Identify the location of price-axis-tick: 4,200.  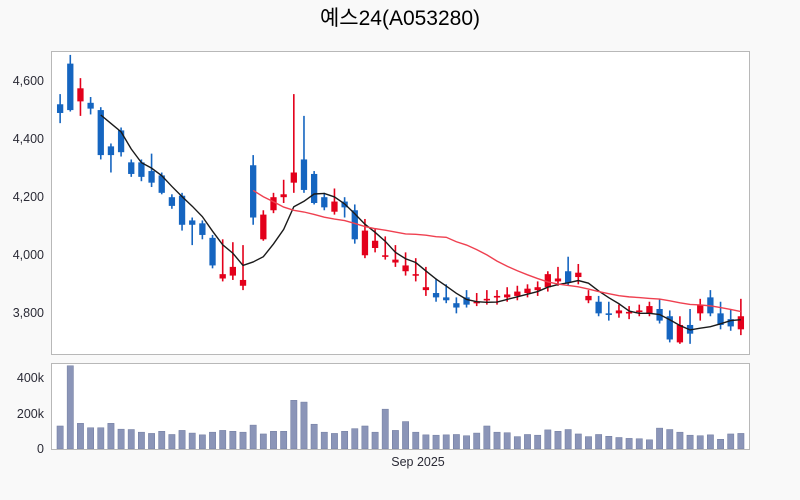
(28, 197).